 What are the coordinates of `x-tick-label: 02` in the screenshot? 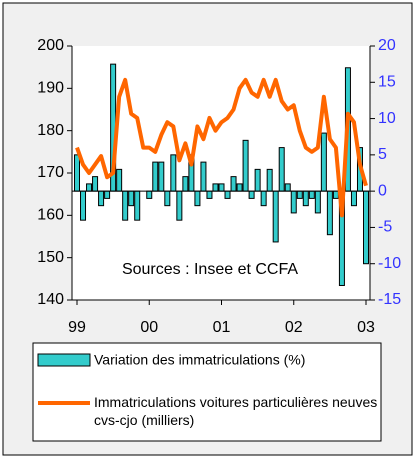 It's located at (294, 327).